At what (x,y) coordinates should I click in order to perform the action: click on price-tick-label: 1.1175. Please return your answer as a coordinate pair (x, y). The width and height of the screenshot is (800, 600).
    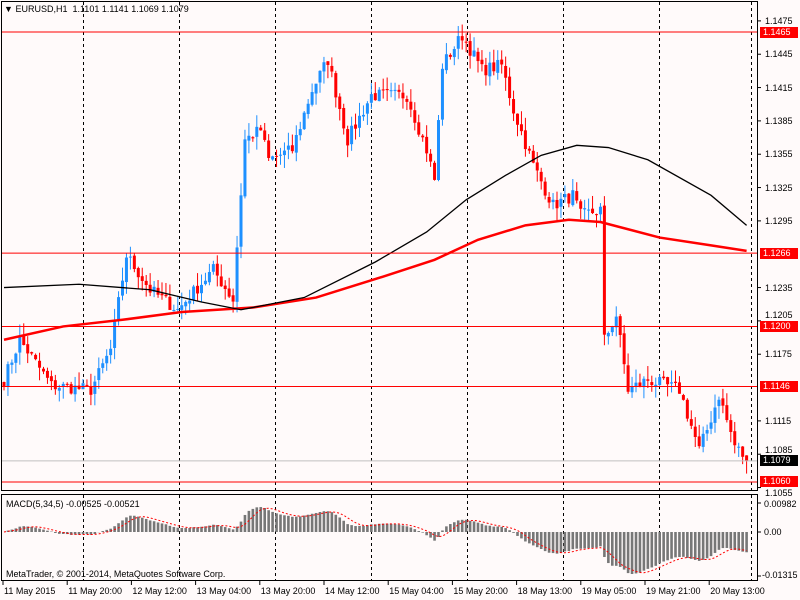
    Looking at the image, I should click on (778, 354).